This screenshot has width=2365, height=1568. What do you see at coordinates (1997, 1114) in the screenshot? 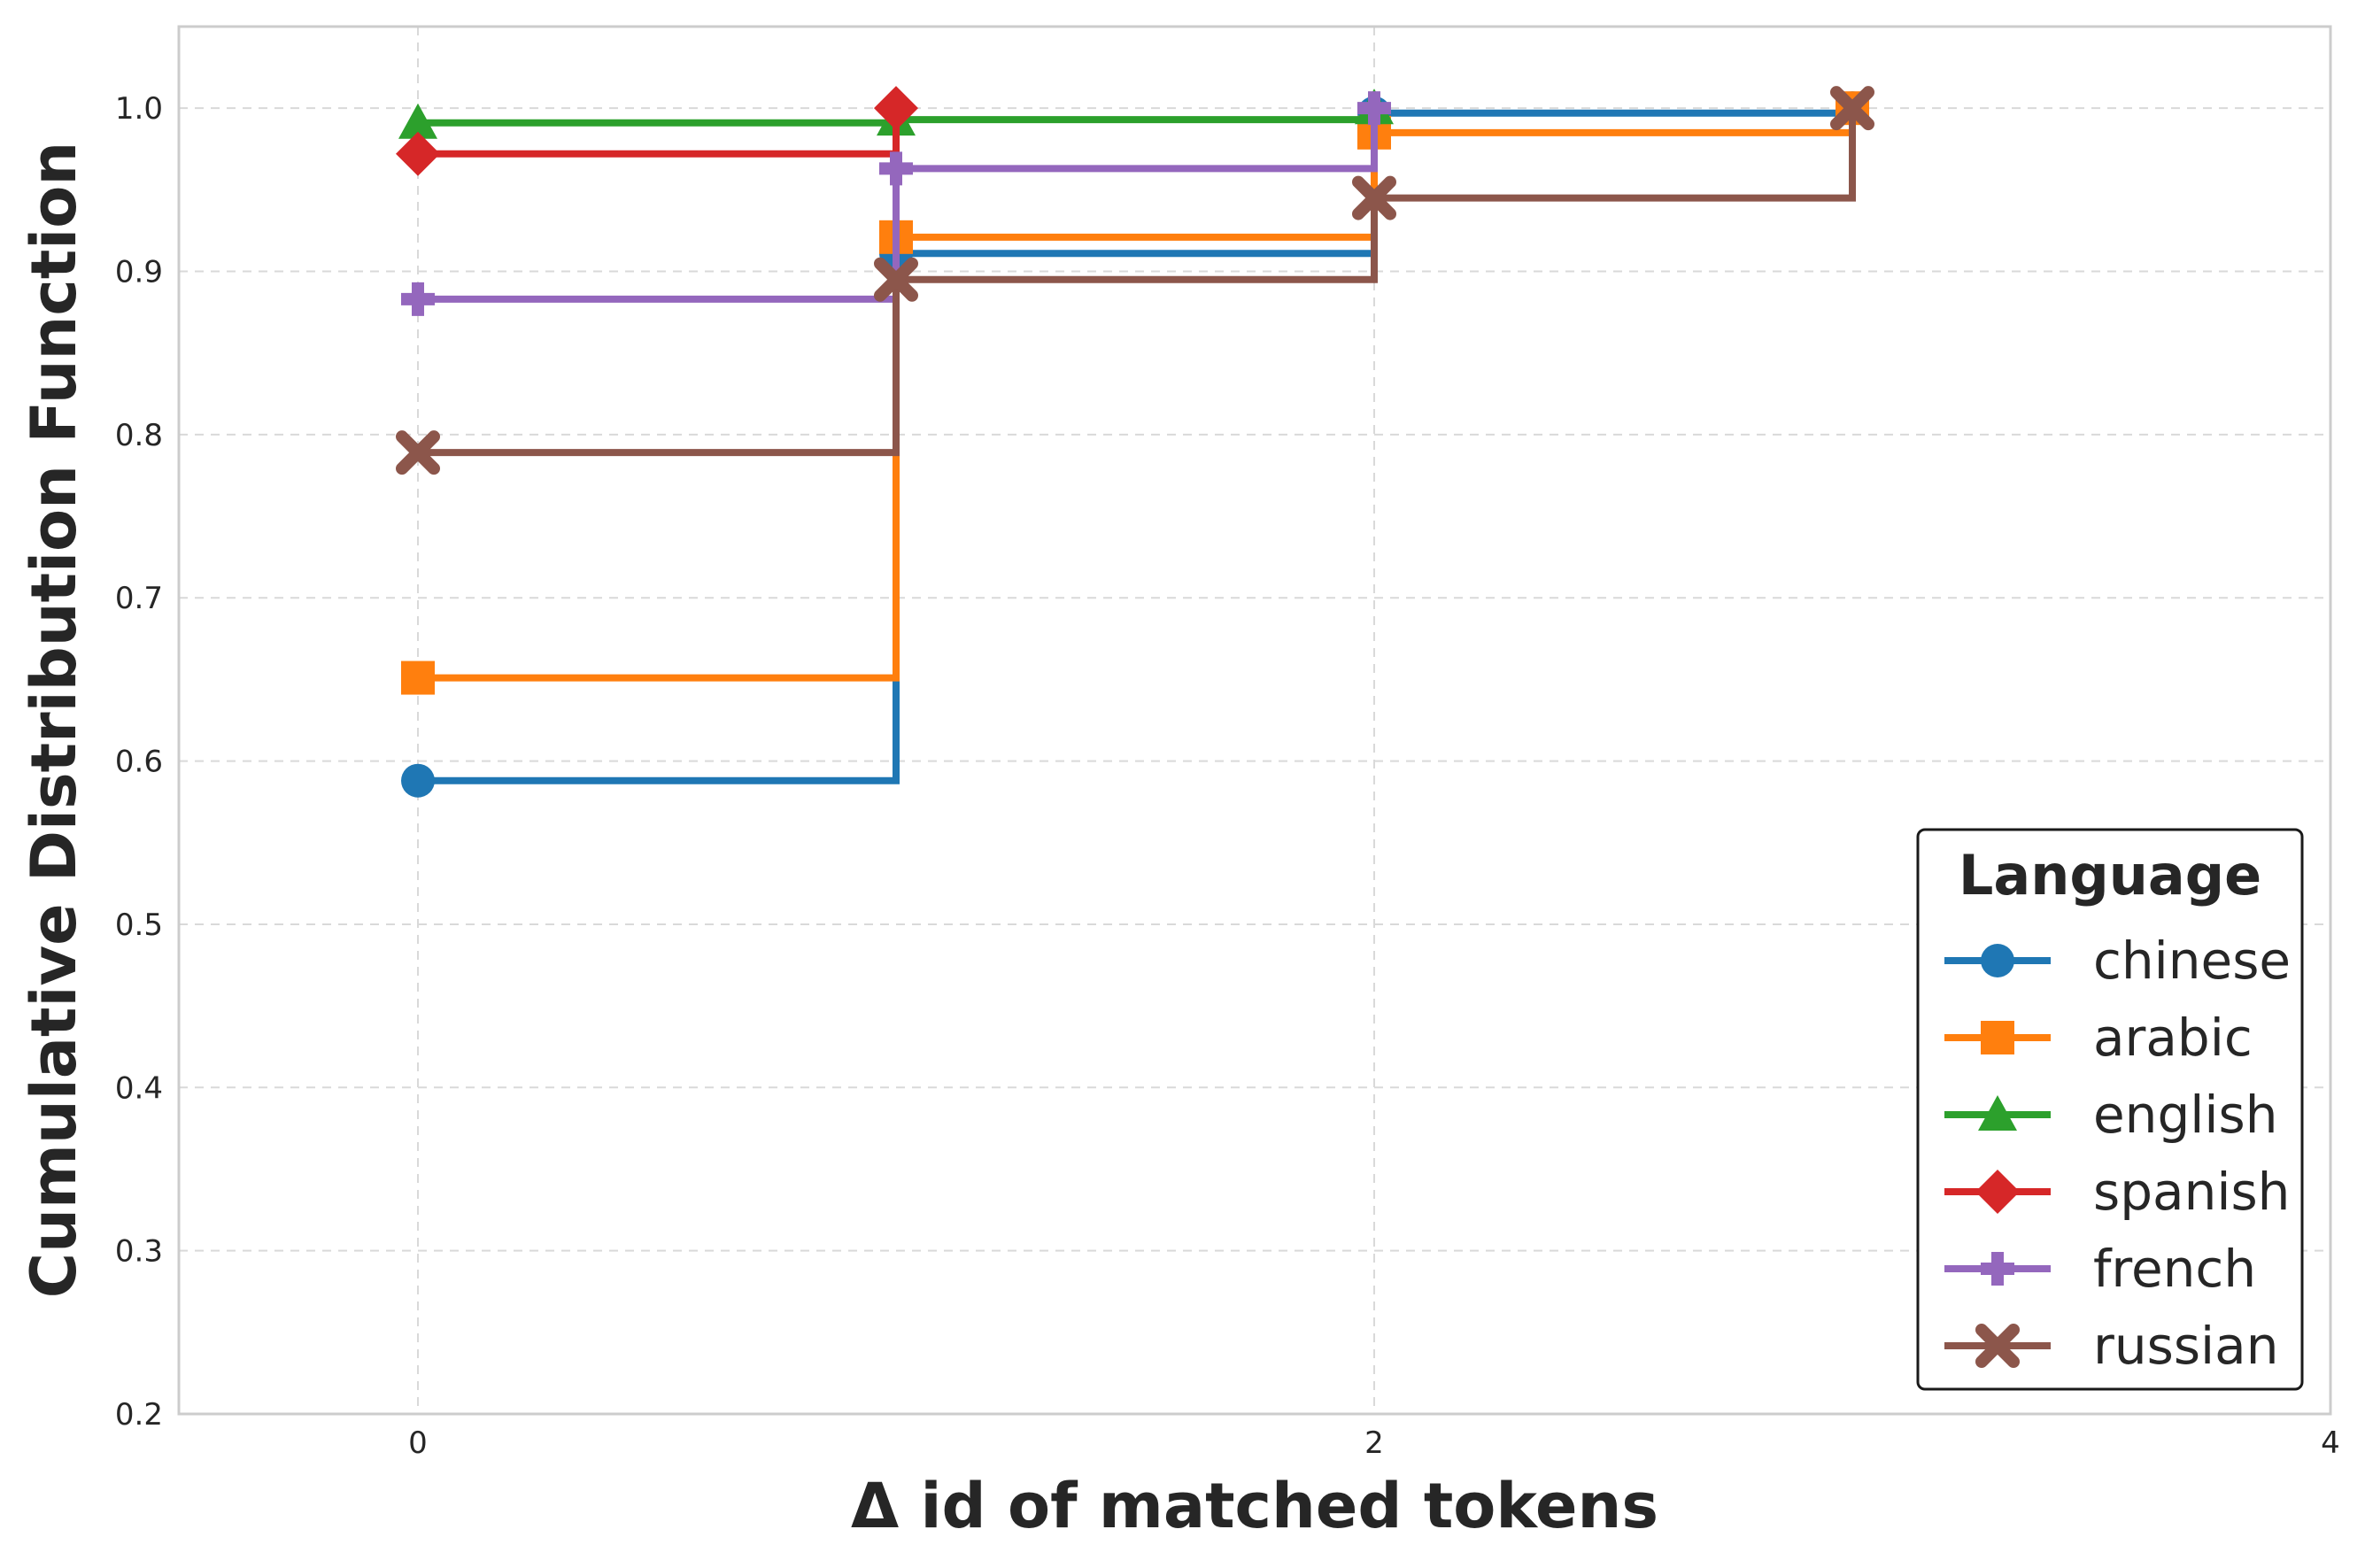
I see `legend-marker-english` at bounding box center [1997, 1114].